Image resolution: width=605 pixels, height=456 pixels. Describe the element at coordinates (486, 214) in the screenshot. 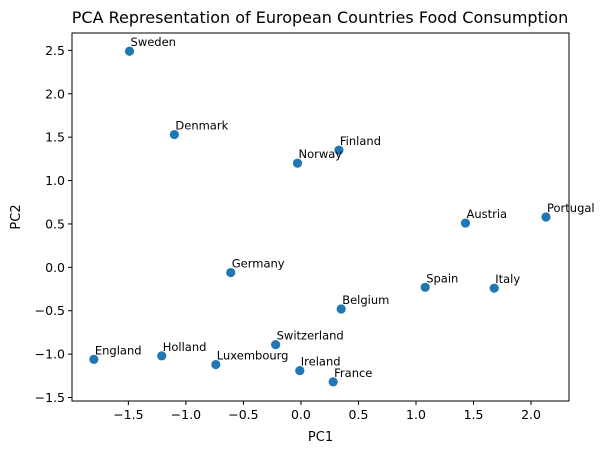

I see `data-point-label: Austria` at that location.